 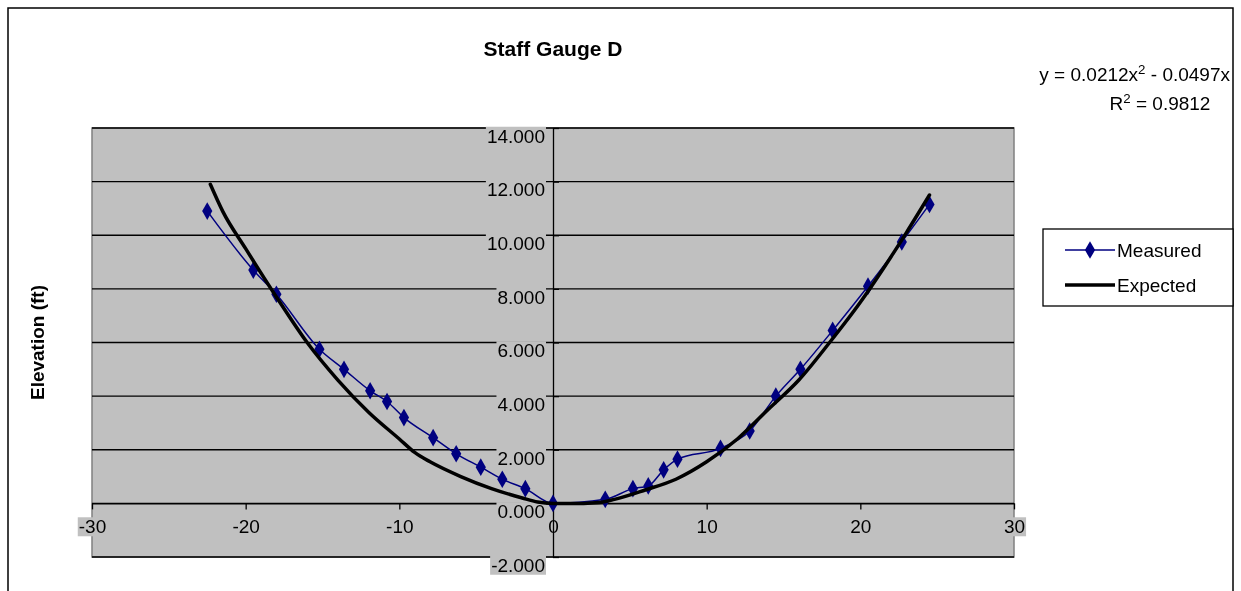 What do you see at coordinates (1160, 102) in the screenshot?
I see `text: R$^{2}$ = 0.9812` at bounding box center [1160, 102].